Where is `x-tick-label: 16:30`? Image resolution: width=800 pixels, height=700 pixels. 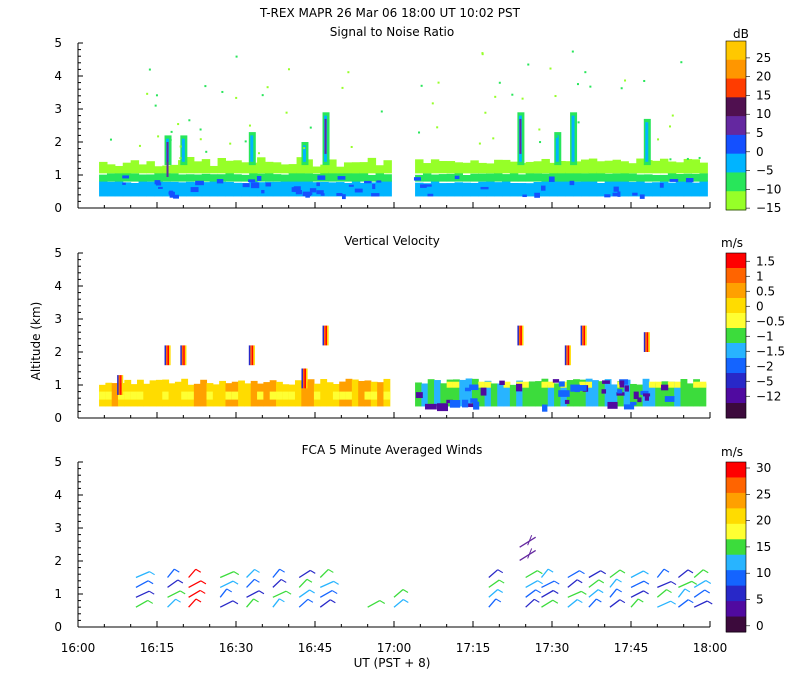 x-tick-label: 16:30 is located at coordinates (236, 648).